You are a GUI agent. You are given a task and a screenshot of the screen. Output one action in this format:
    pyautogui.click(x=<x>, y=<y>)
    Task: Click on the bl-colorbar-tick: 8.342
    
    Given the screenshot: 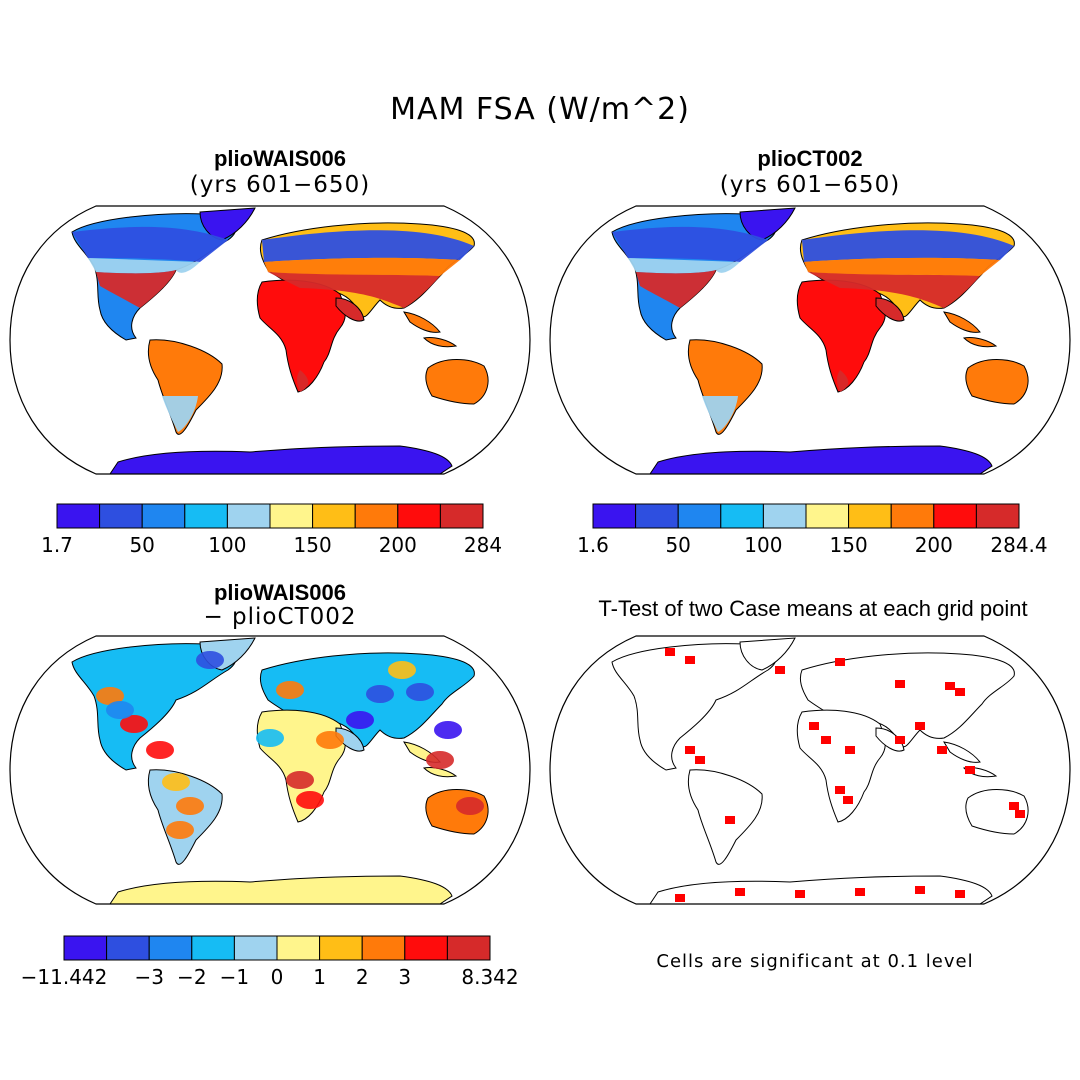 What is the action you would take?
    pyautogui.click(x=490, y=977)
    